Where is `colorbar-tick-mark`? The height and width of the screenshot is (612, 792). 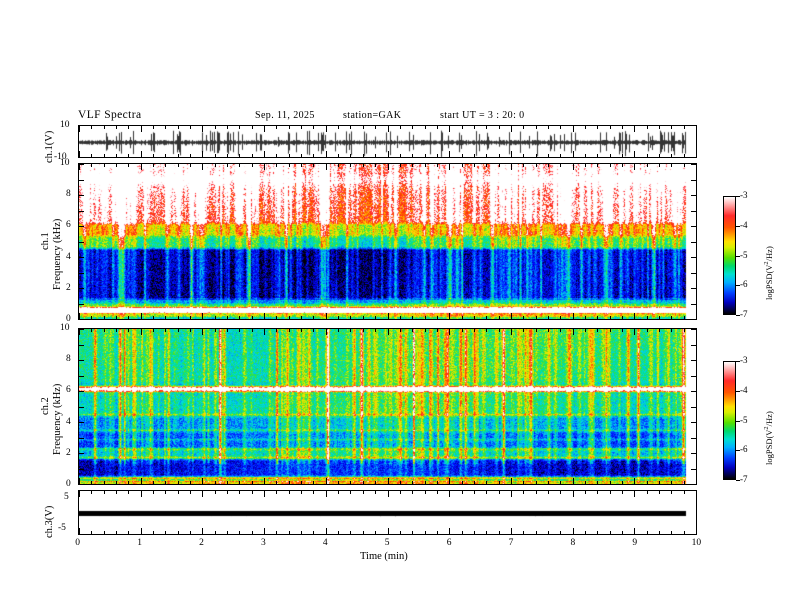 colorbar-tick-mark is located at coordinates (738, 391).